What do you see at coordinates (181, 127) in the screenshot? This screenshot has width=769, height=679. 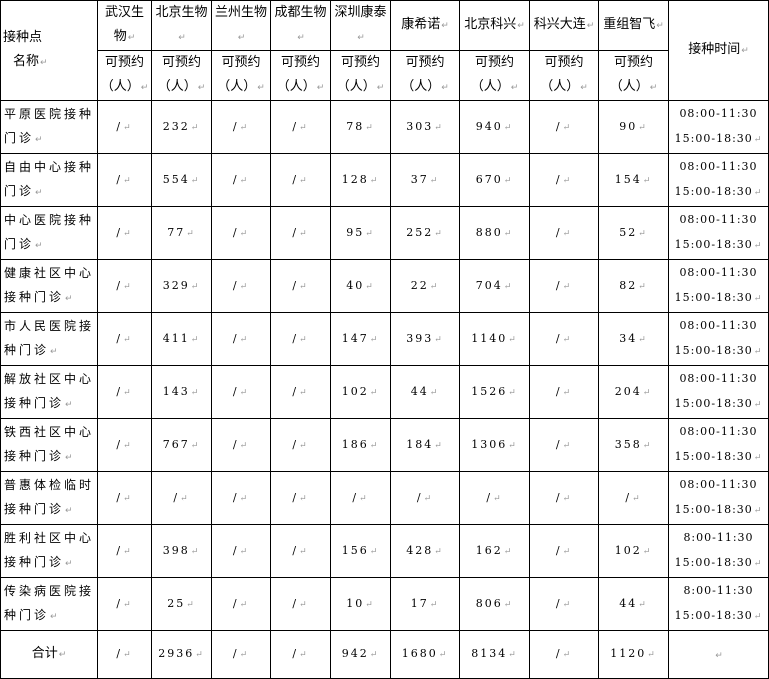 I see `available-count: 232` at bounding box center [181, 127].